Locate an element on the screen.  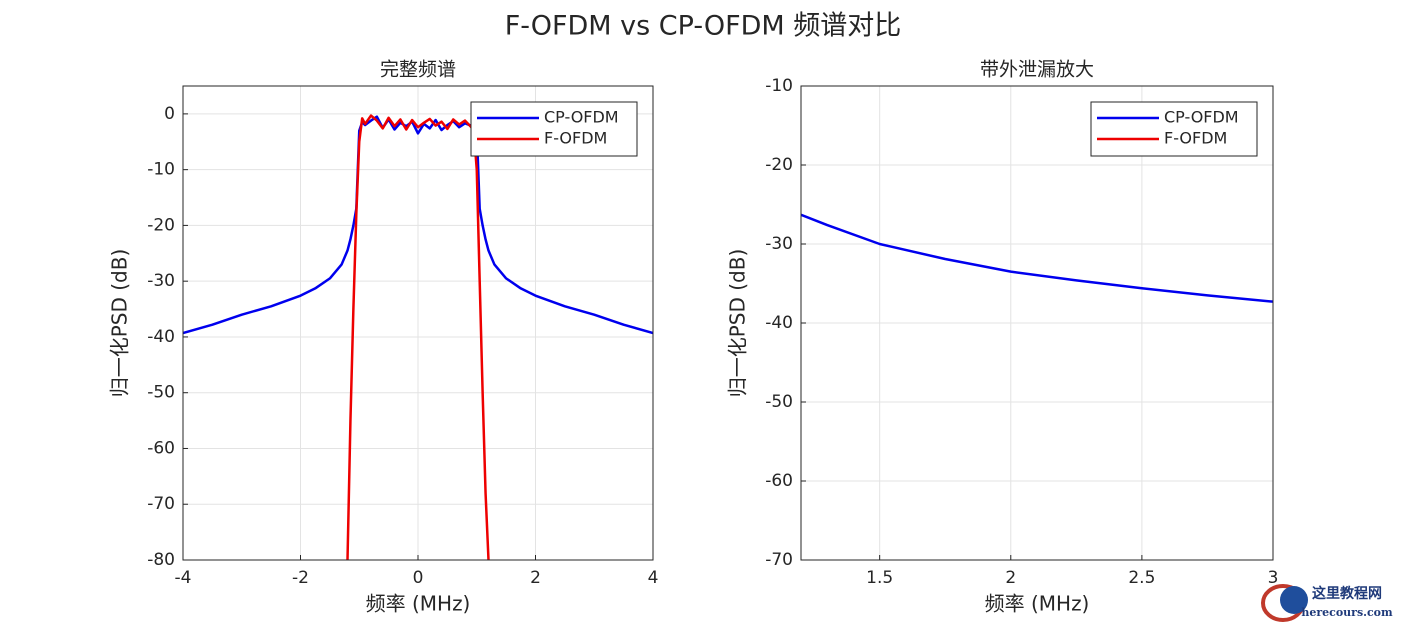
watermark: 这里教程网 herecours.com is located at coordinates (1327, 603).